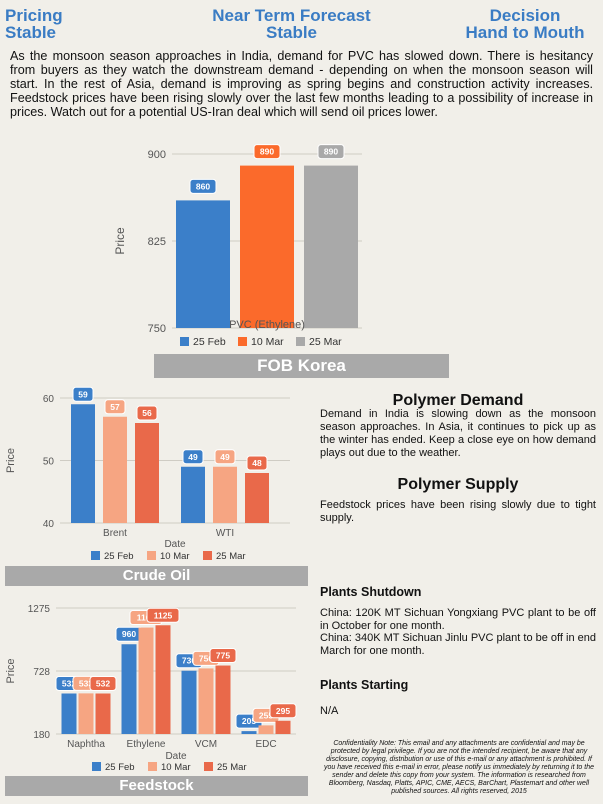 The height and width of the screenshot is (804, 603). What do you see at coordinates (267, 246) in the screenshot?
I see `bar-pvc-ethylene-10-mar` at bounding box center [267, 246].